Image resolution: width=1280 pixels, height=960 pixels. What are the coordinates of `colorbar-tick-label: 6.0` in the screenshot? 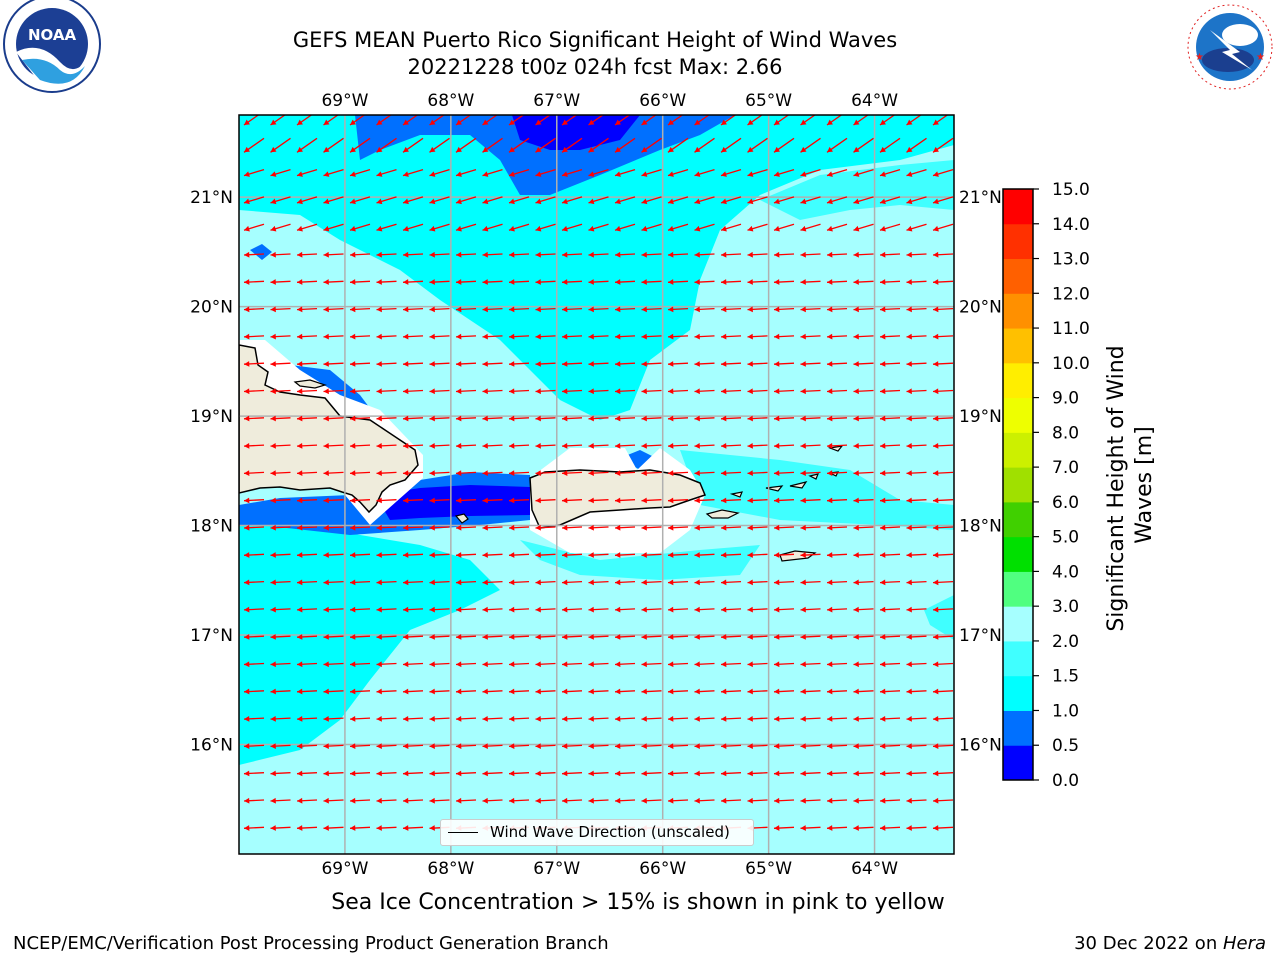 It's located at (1065, 503).